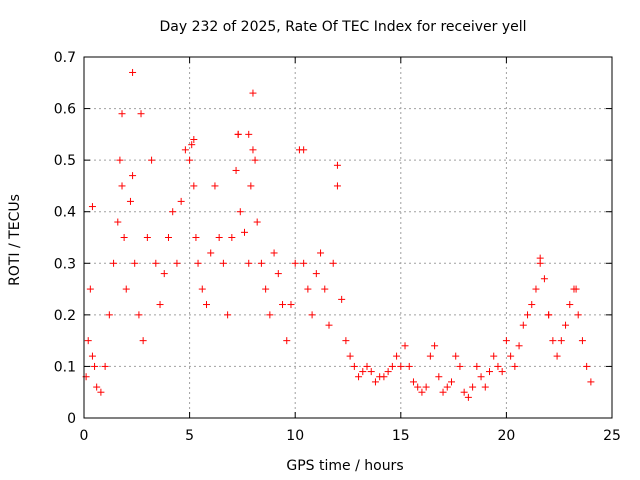 The image size is (640, 480). What do you see at coordinates (189, 436) in the screenshot?
I see `x-tick-label: 5` at bounding box center [189, 436].